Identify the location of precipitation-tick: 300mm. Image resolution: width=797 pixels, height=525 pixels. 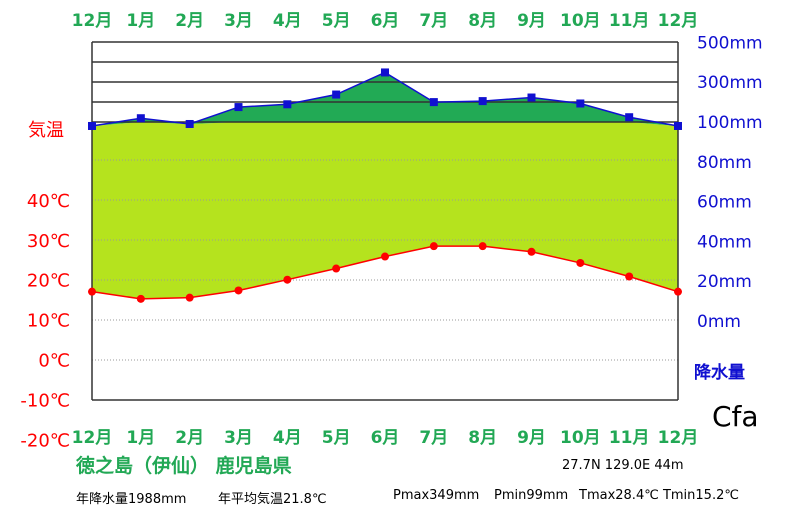
(730, 83).